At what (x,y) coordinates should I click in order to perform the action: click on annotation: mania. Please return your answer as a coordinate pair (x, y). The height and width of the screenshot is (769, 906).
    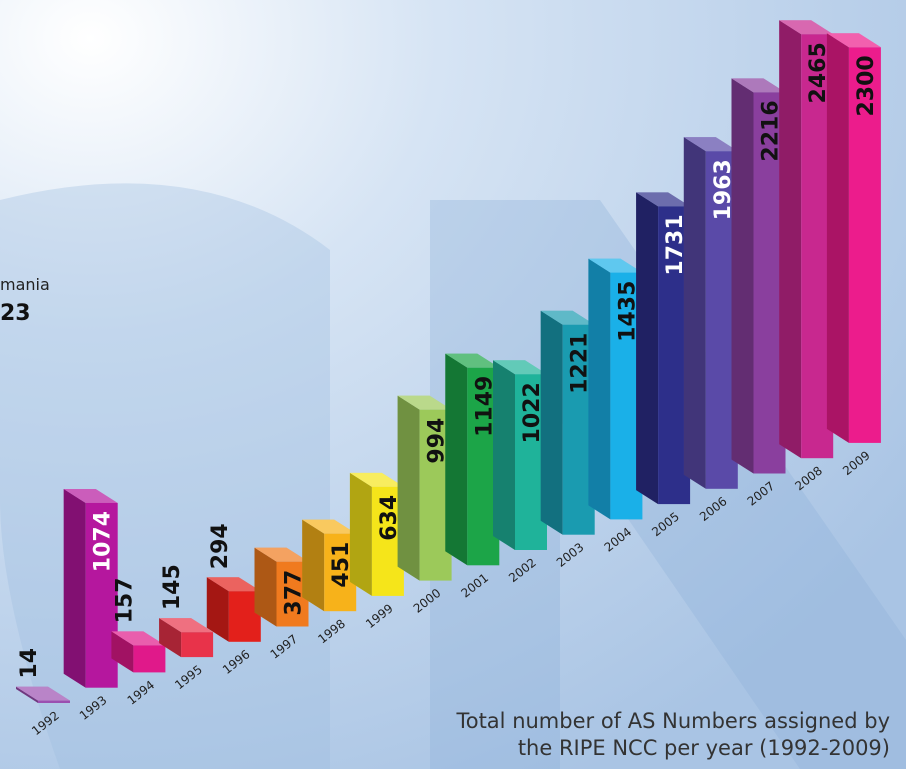
    Looking at the image, I should click on (25, 284).